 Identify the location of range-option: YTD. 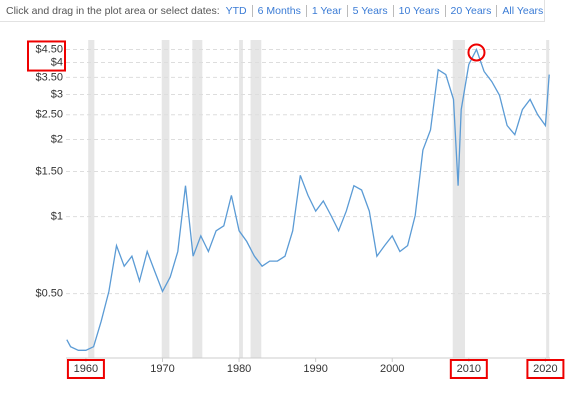
(236, 11).